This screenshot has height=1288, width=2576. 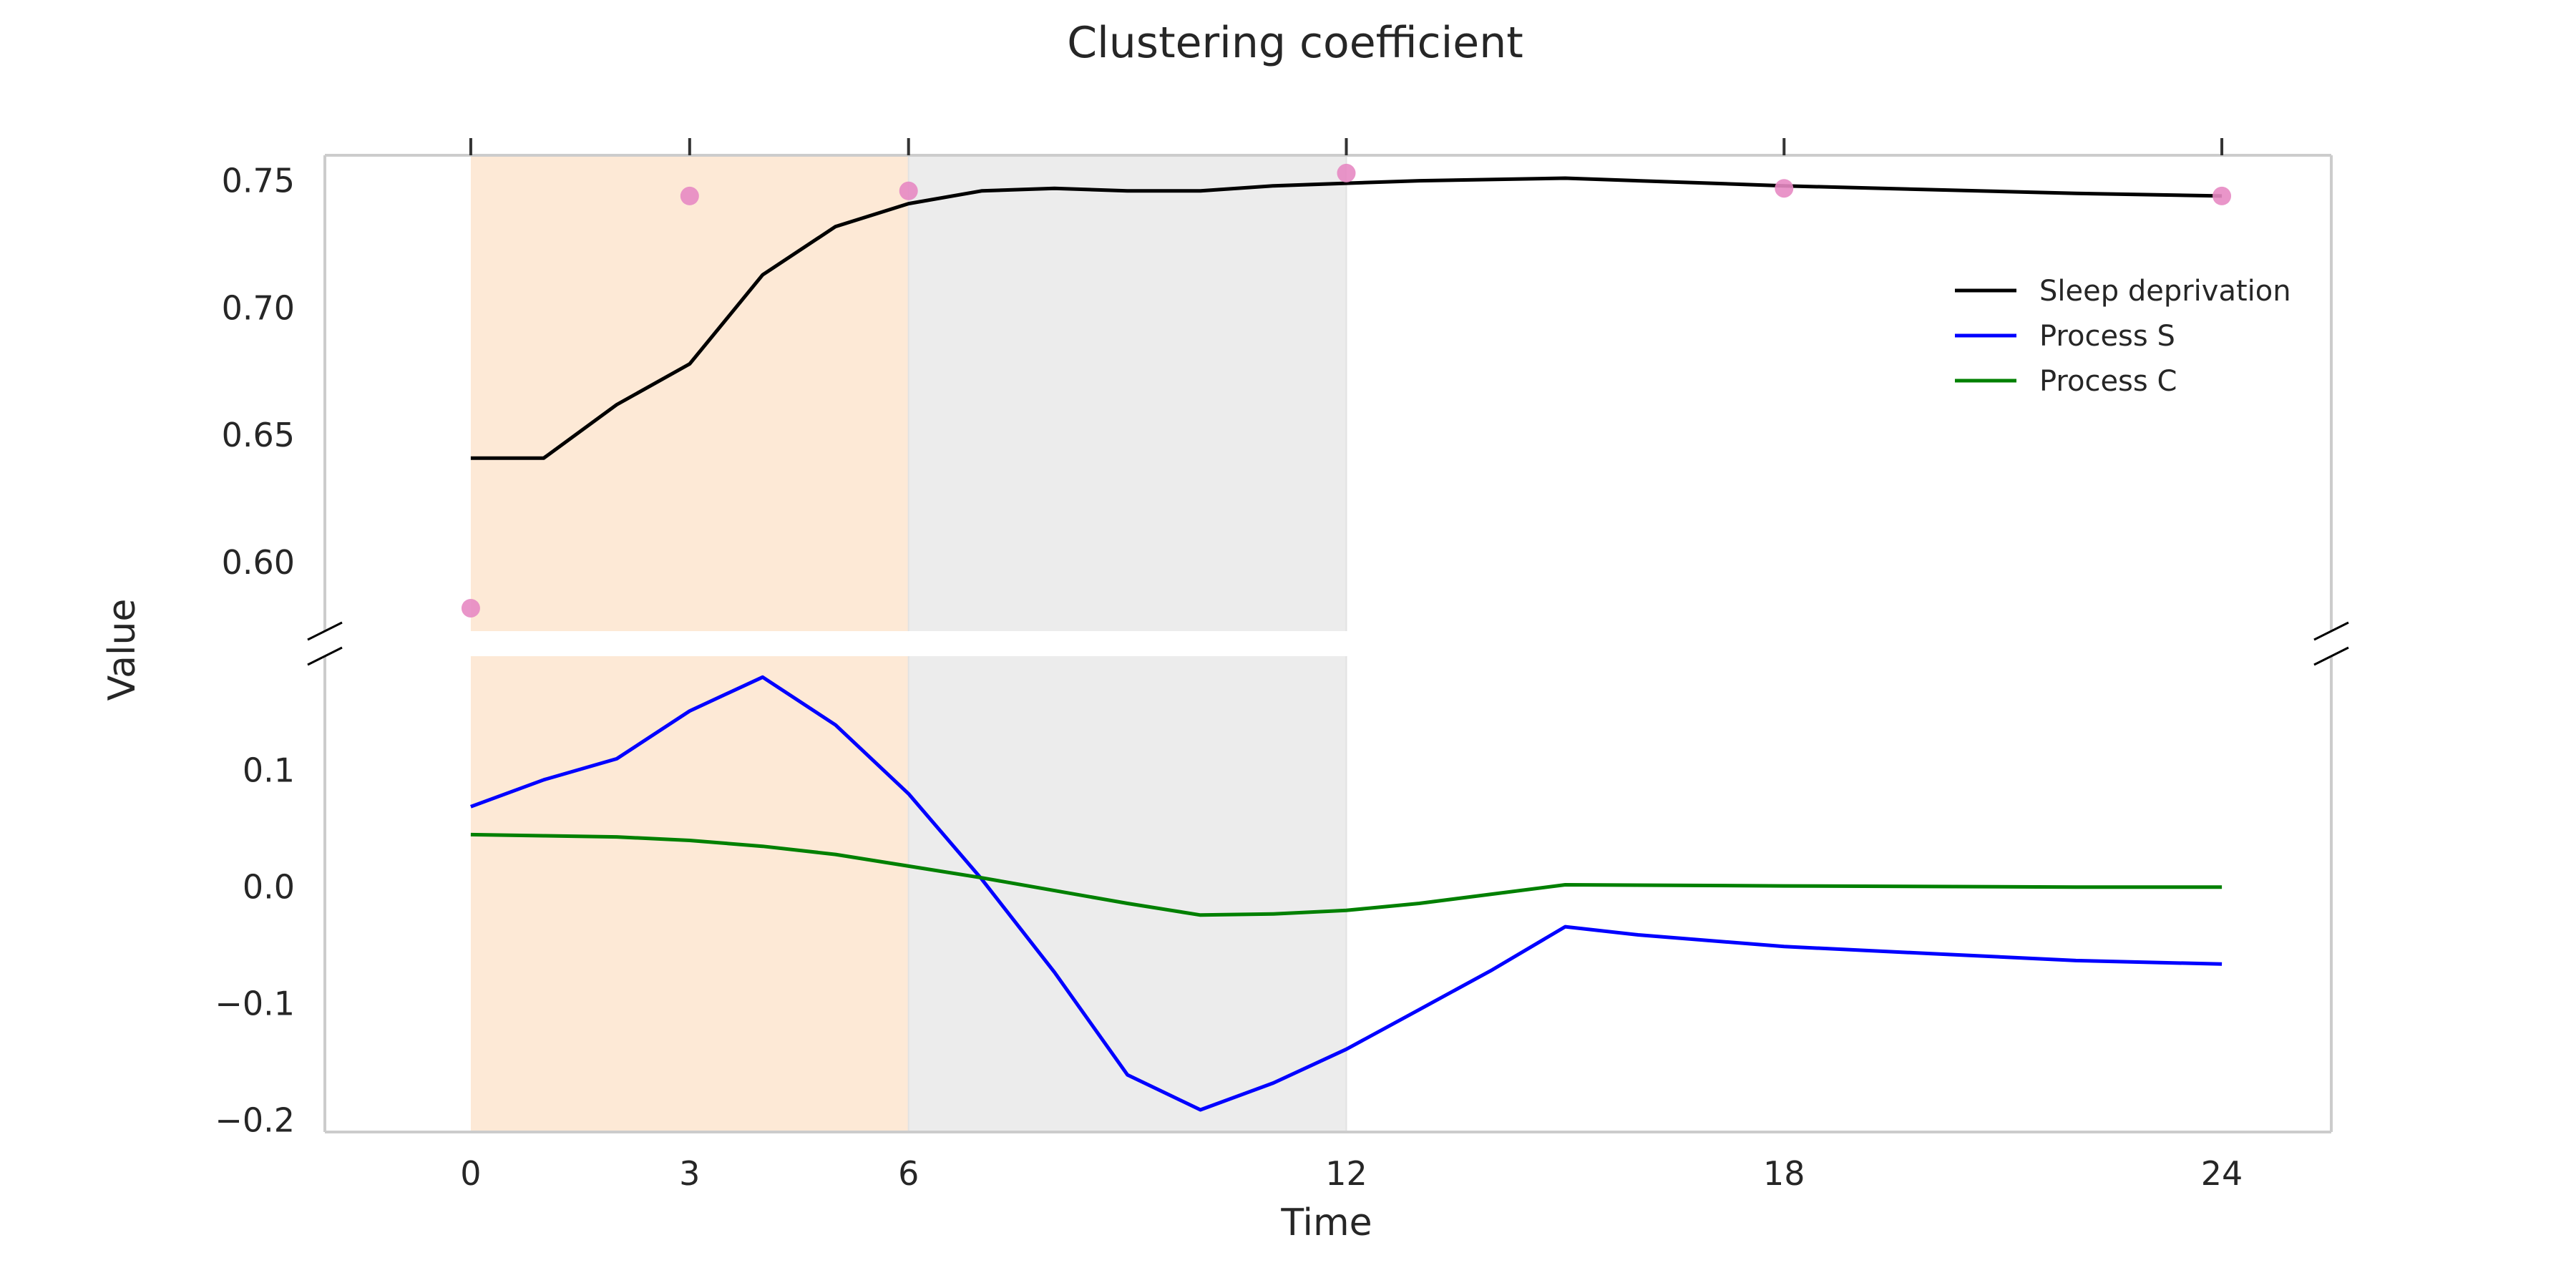 I want to click on x-tick-label-2: 6, so click(x=908, y=1173).